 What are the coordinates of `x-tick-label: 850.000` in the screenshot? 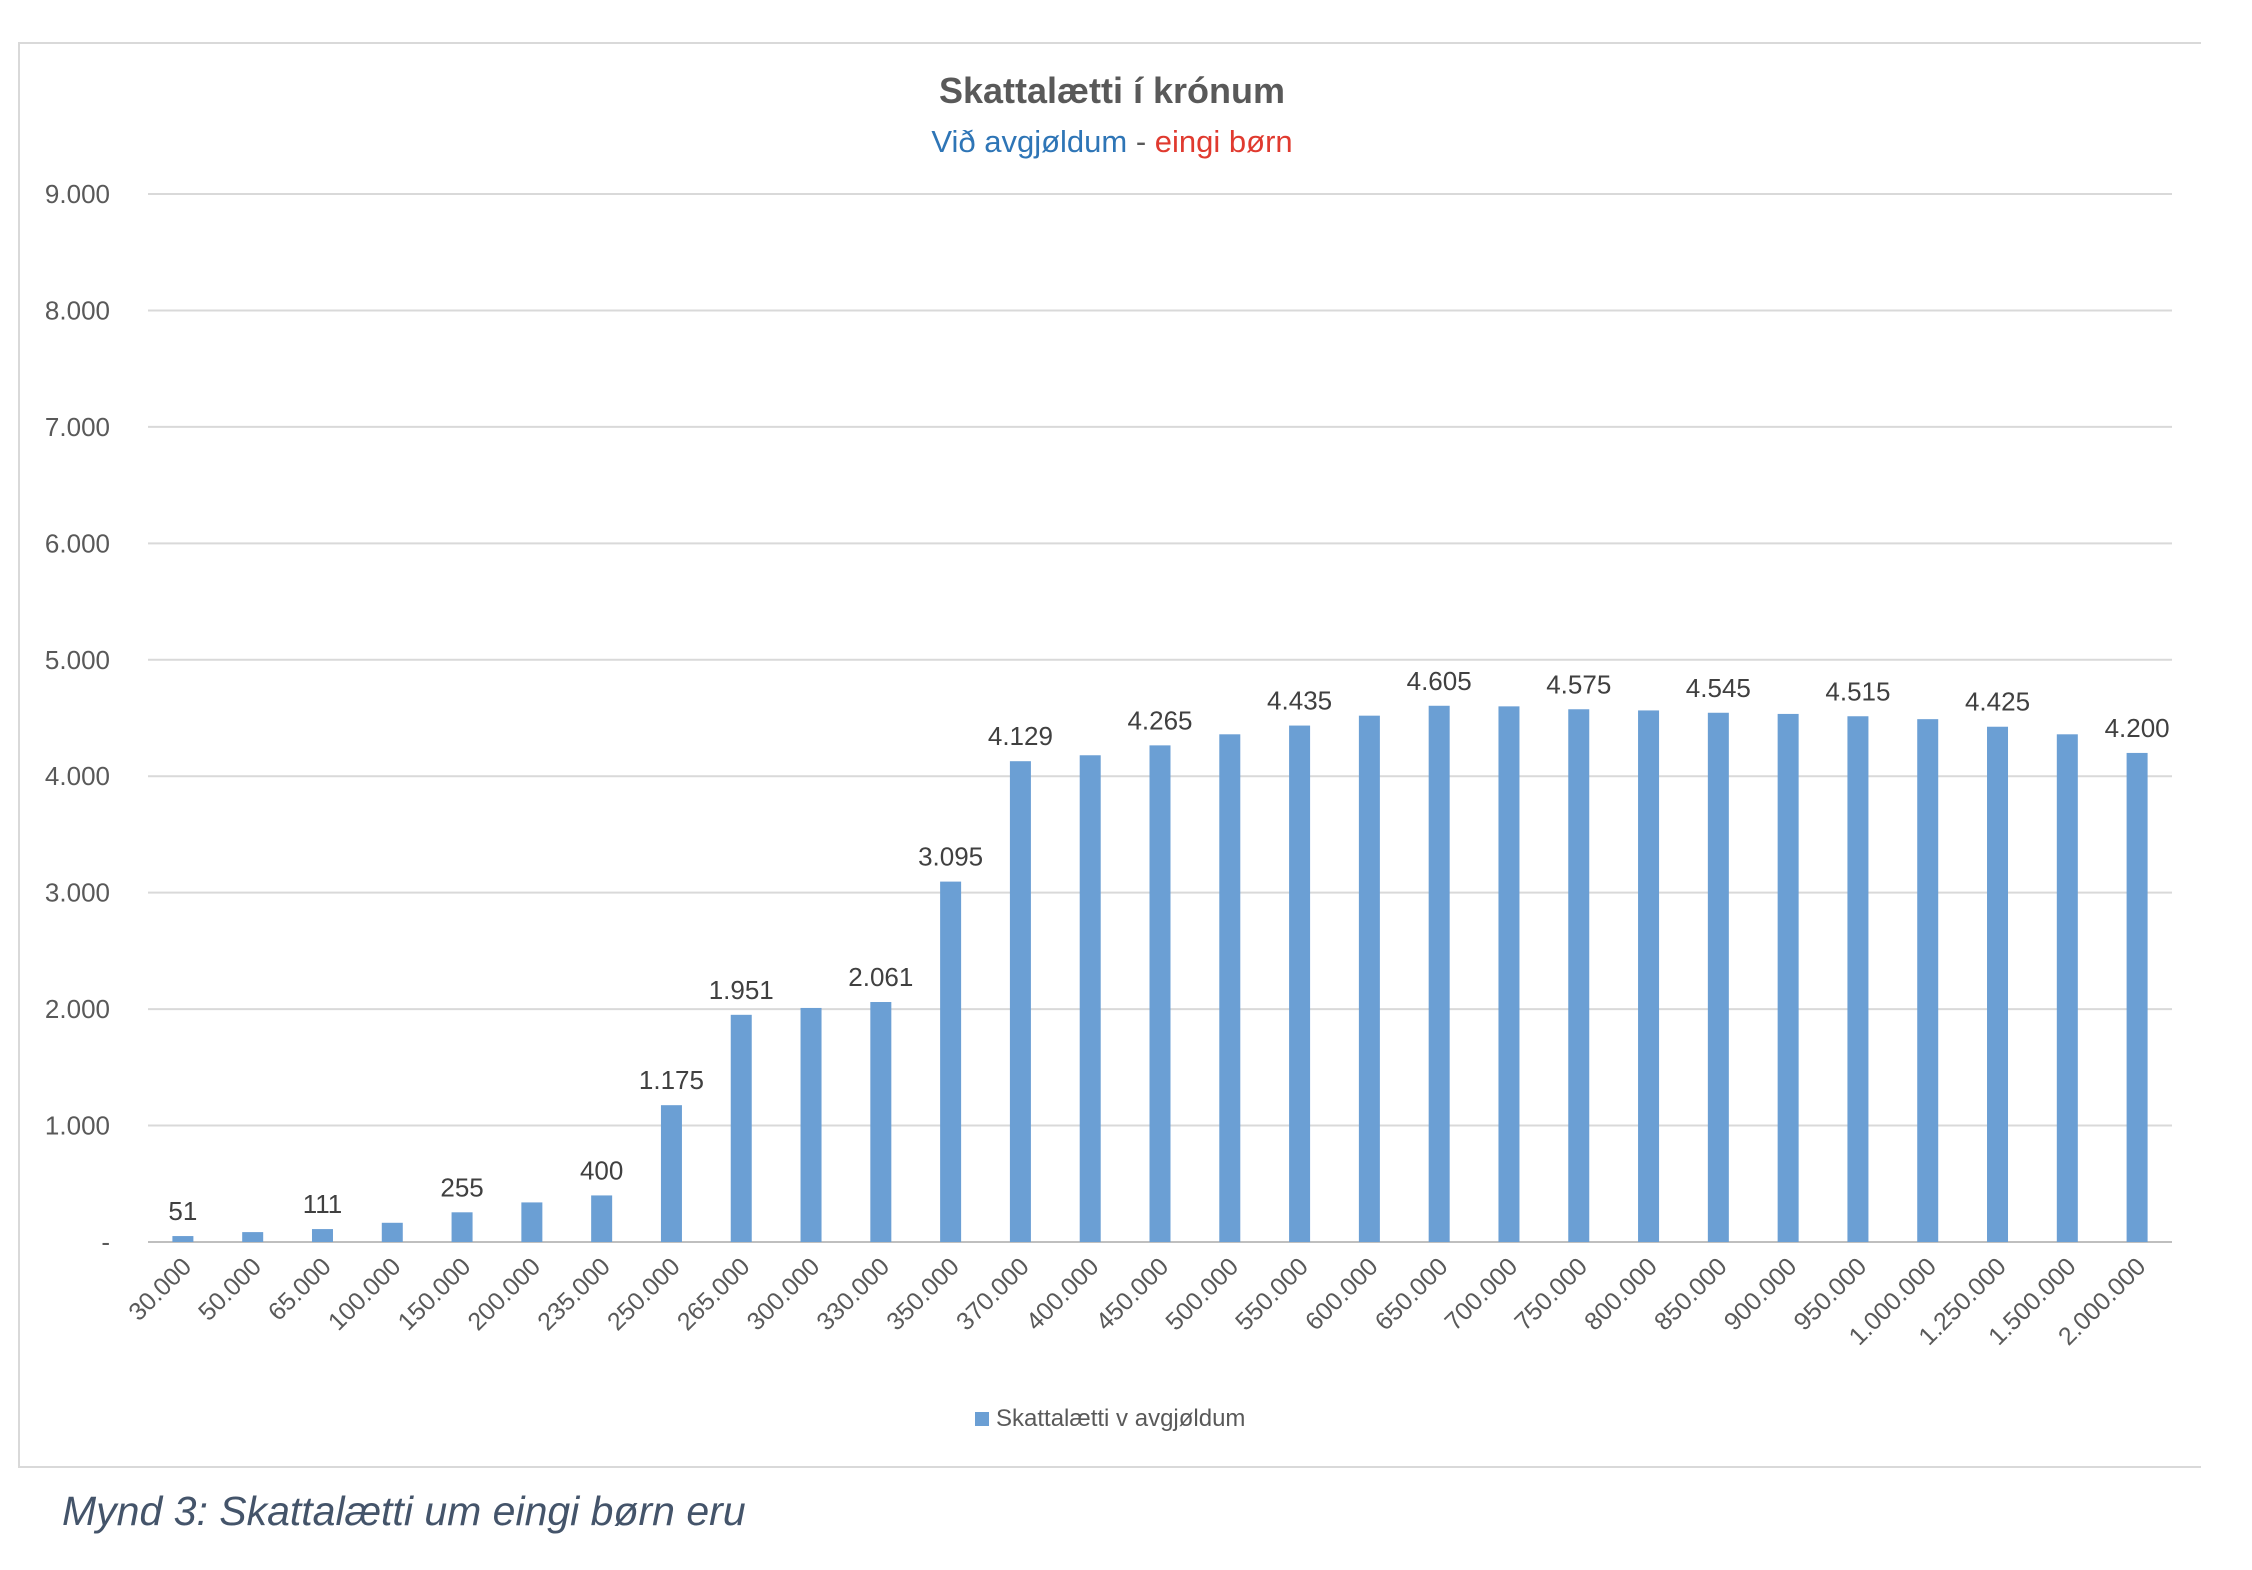 It's located at (1691, 1294).